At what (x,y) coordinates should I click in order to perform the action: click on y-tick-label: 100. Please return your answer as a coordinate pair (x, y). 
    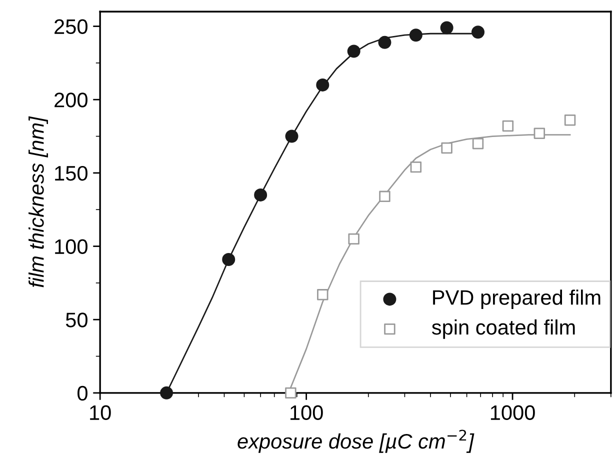
    Looking at the image, I should click on (71, 246).